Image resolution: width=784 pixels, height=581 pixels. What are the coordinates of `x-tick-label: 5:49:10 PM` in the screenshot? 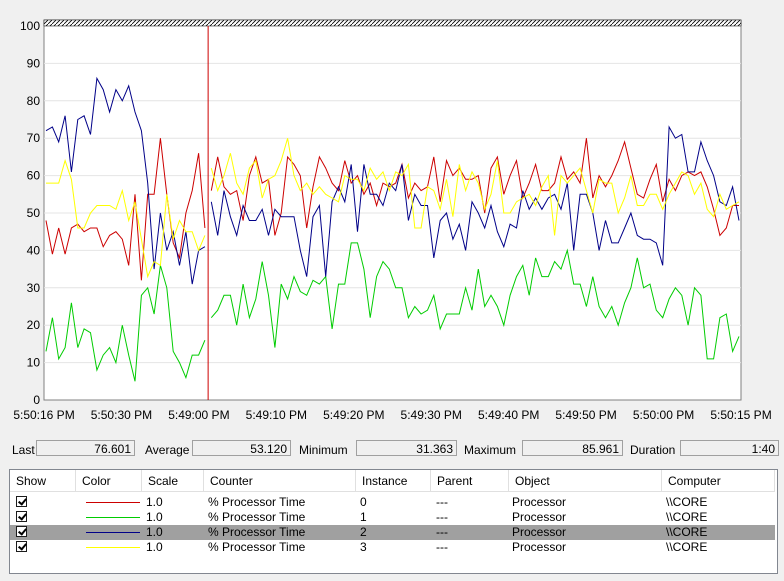 It's located at (276, 415).